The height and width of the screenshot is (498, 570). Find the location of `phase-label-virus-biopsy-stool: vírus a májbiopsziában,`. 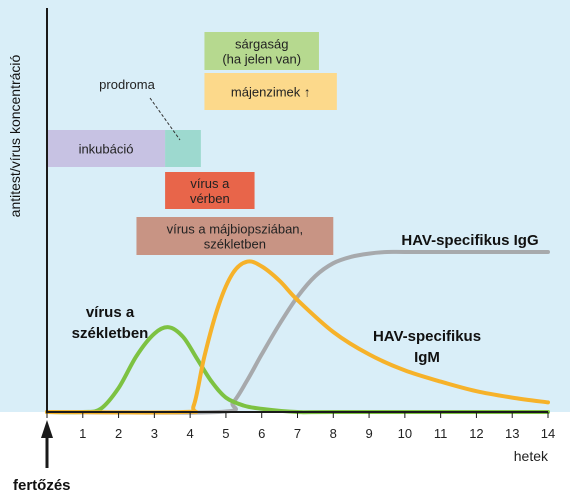

phase-label-virus-biopsy-stool: vírus a májbiopsziában, is located at coordinates (235, 229).